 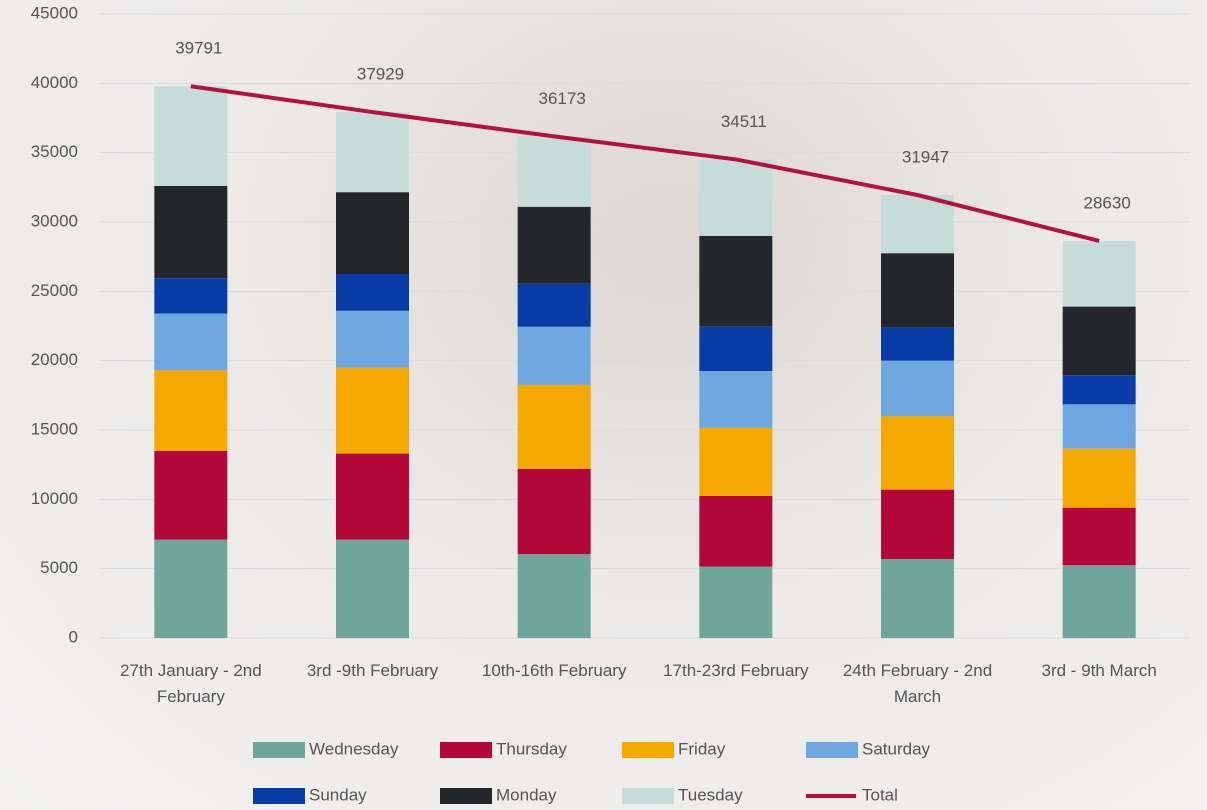 What do you see at coordinates (54, 151) in the screenshot?
I see `y-tick-label: 35000` at bounding box center [54, 151].